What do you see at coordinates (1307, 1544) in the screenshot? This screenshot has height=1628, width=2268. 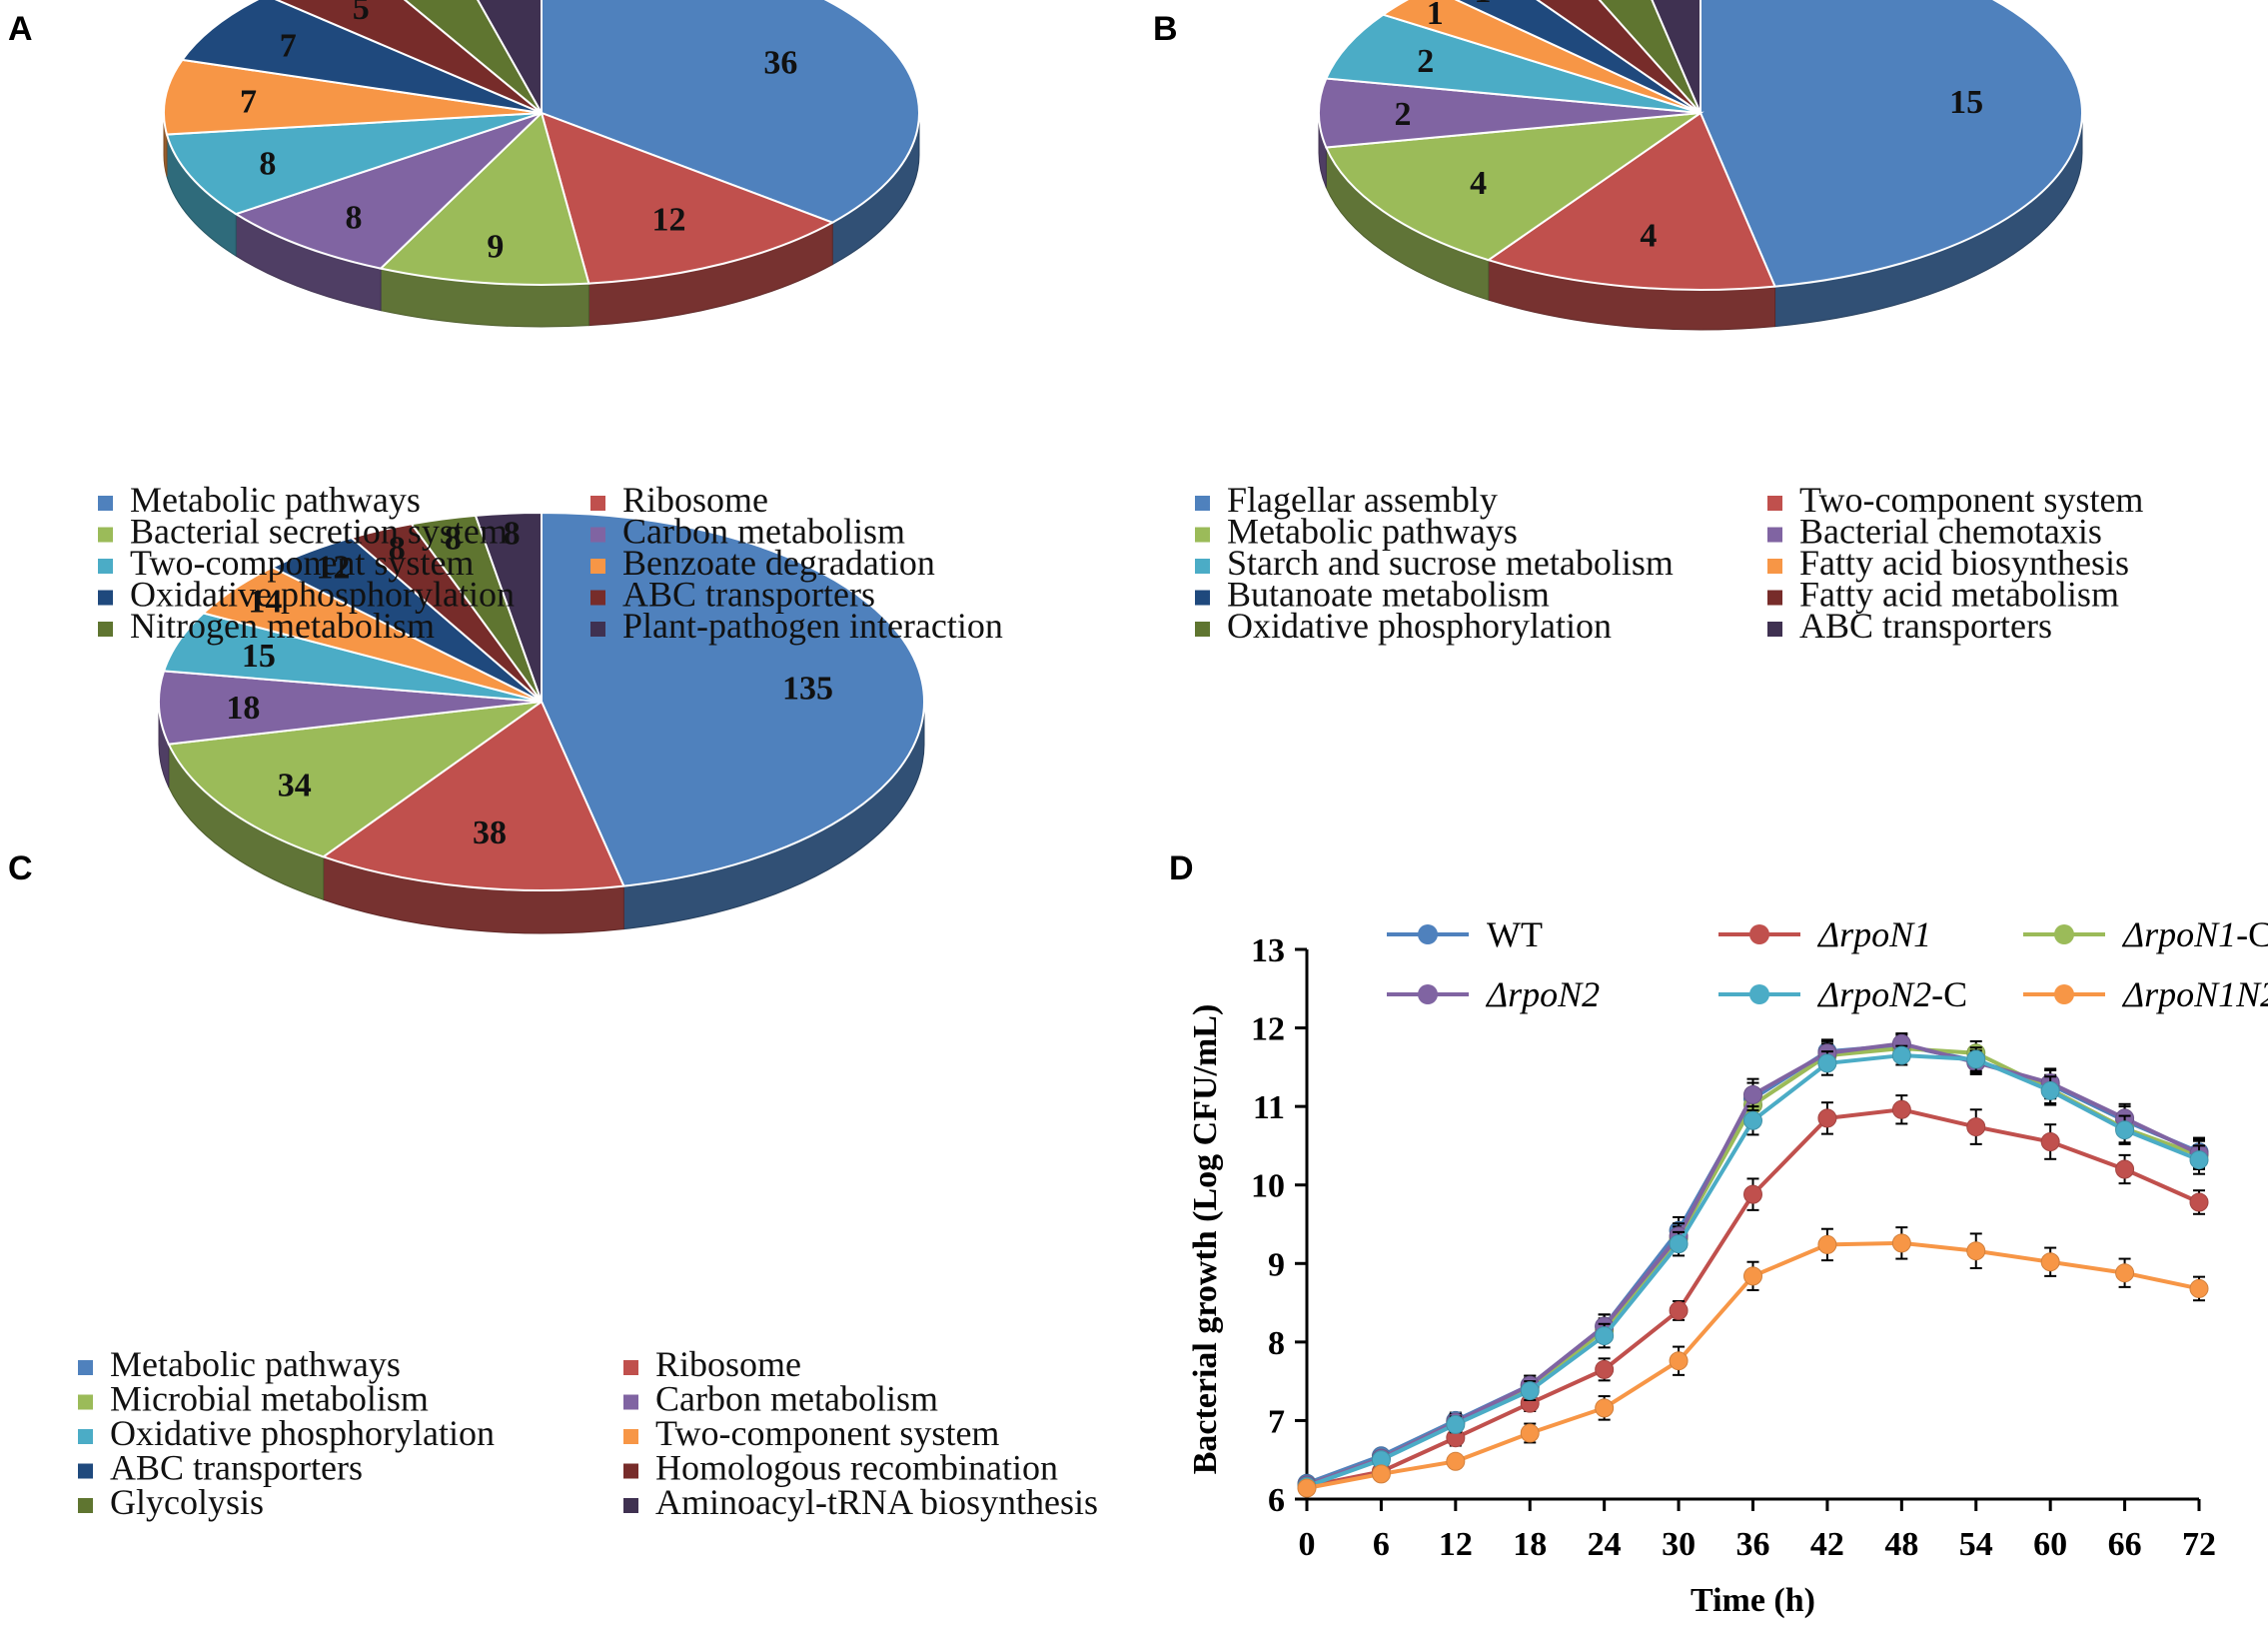 I see `x-tick-label-0: 0` at bounding box center [1307, 1544].